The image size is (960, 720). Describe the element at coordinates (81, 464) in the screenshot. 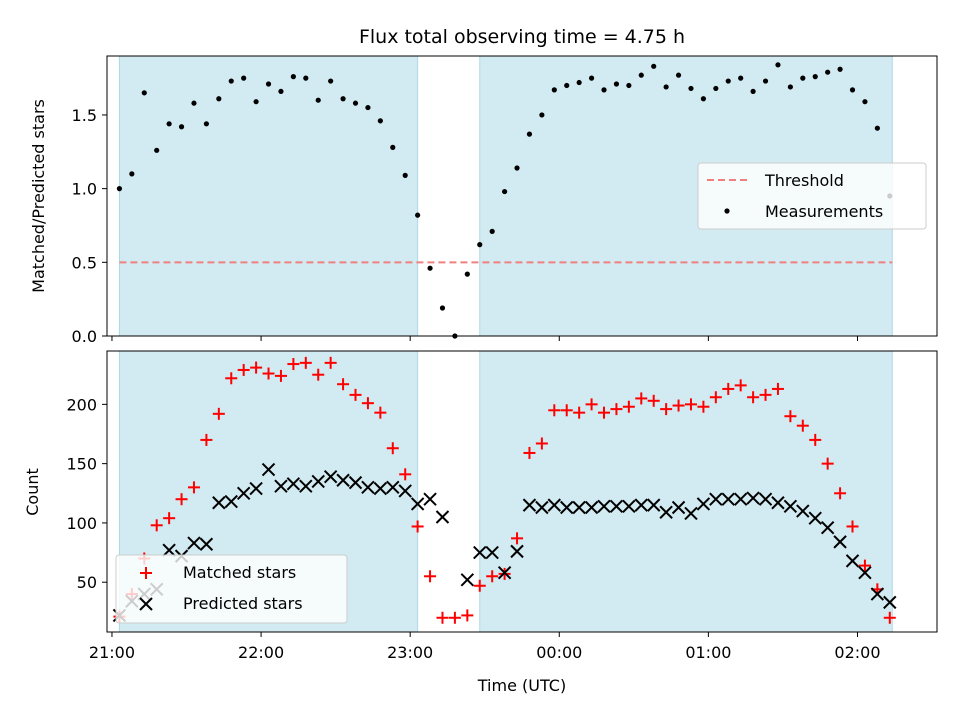

I see `y-tick-label: 150` at that location.